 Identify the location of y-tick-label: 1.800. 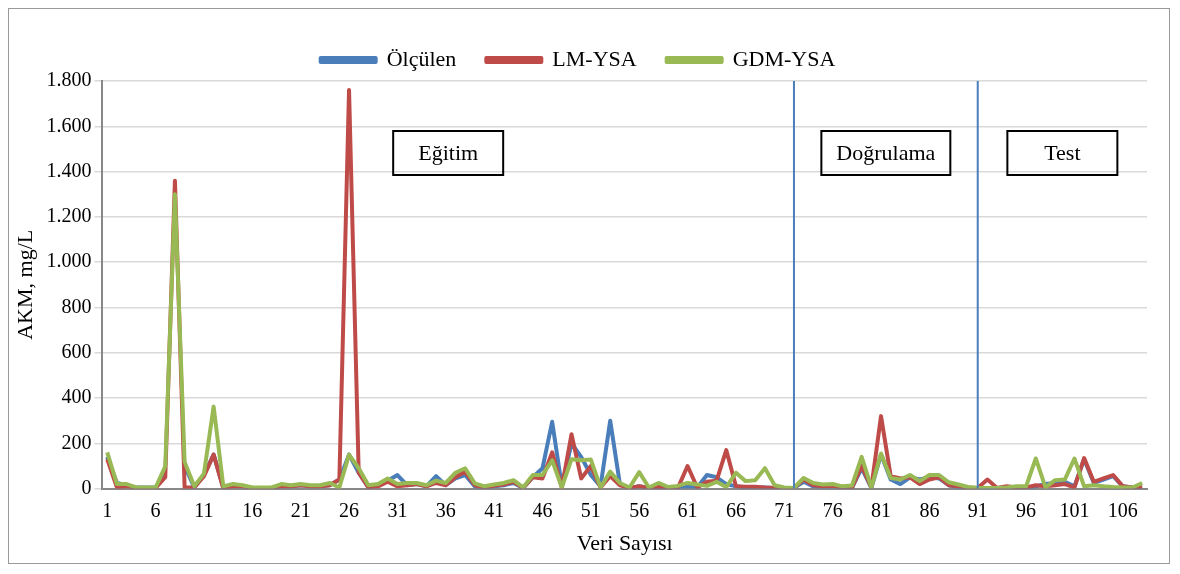
(69, 79).